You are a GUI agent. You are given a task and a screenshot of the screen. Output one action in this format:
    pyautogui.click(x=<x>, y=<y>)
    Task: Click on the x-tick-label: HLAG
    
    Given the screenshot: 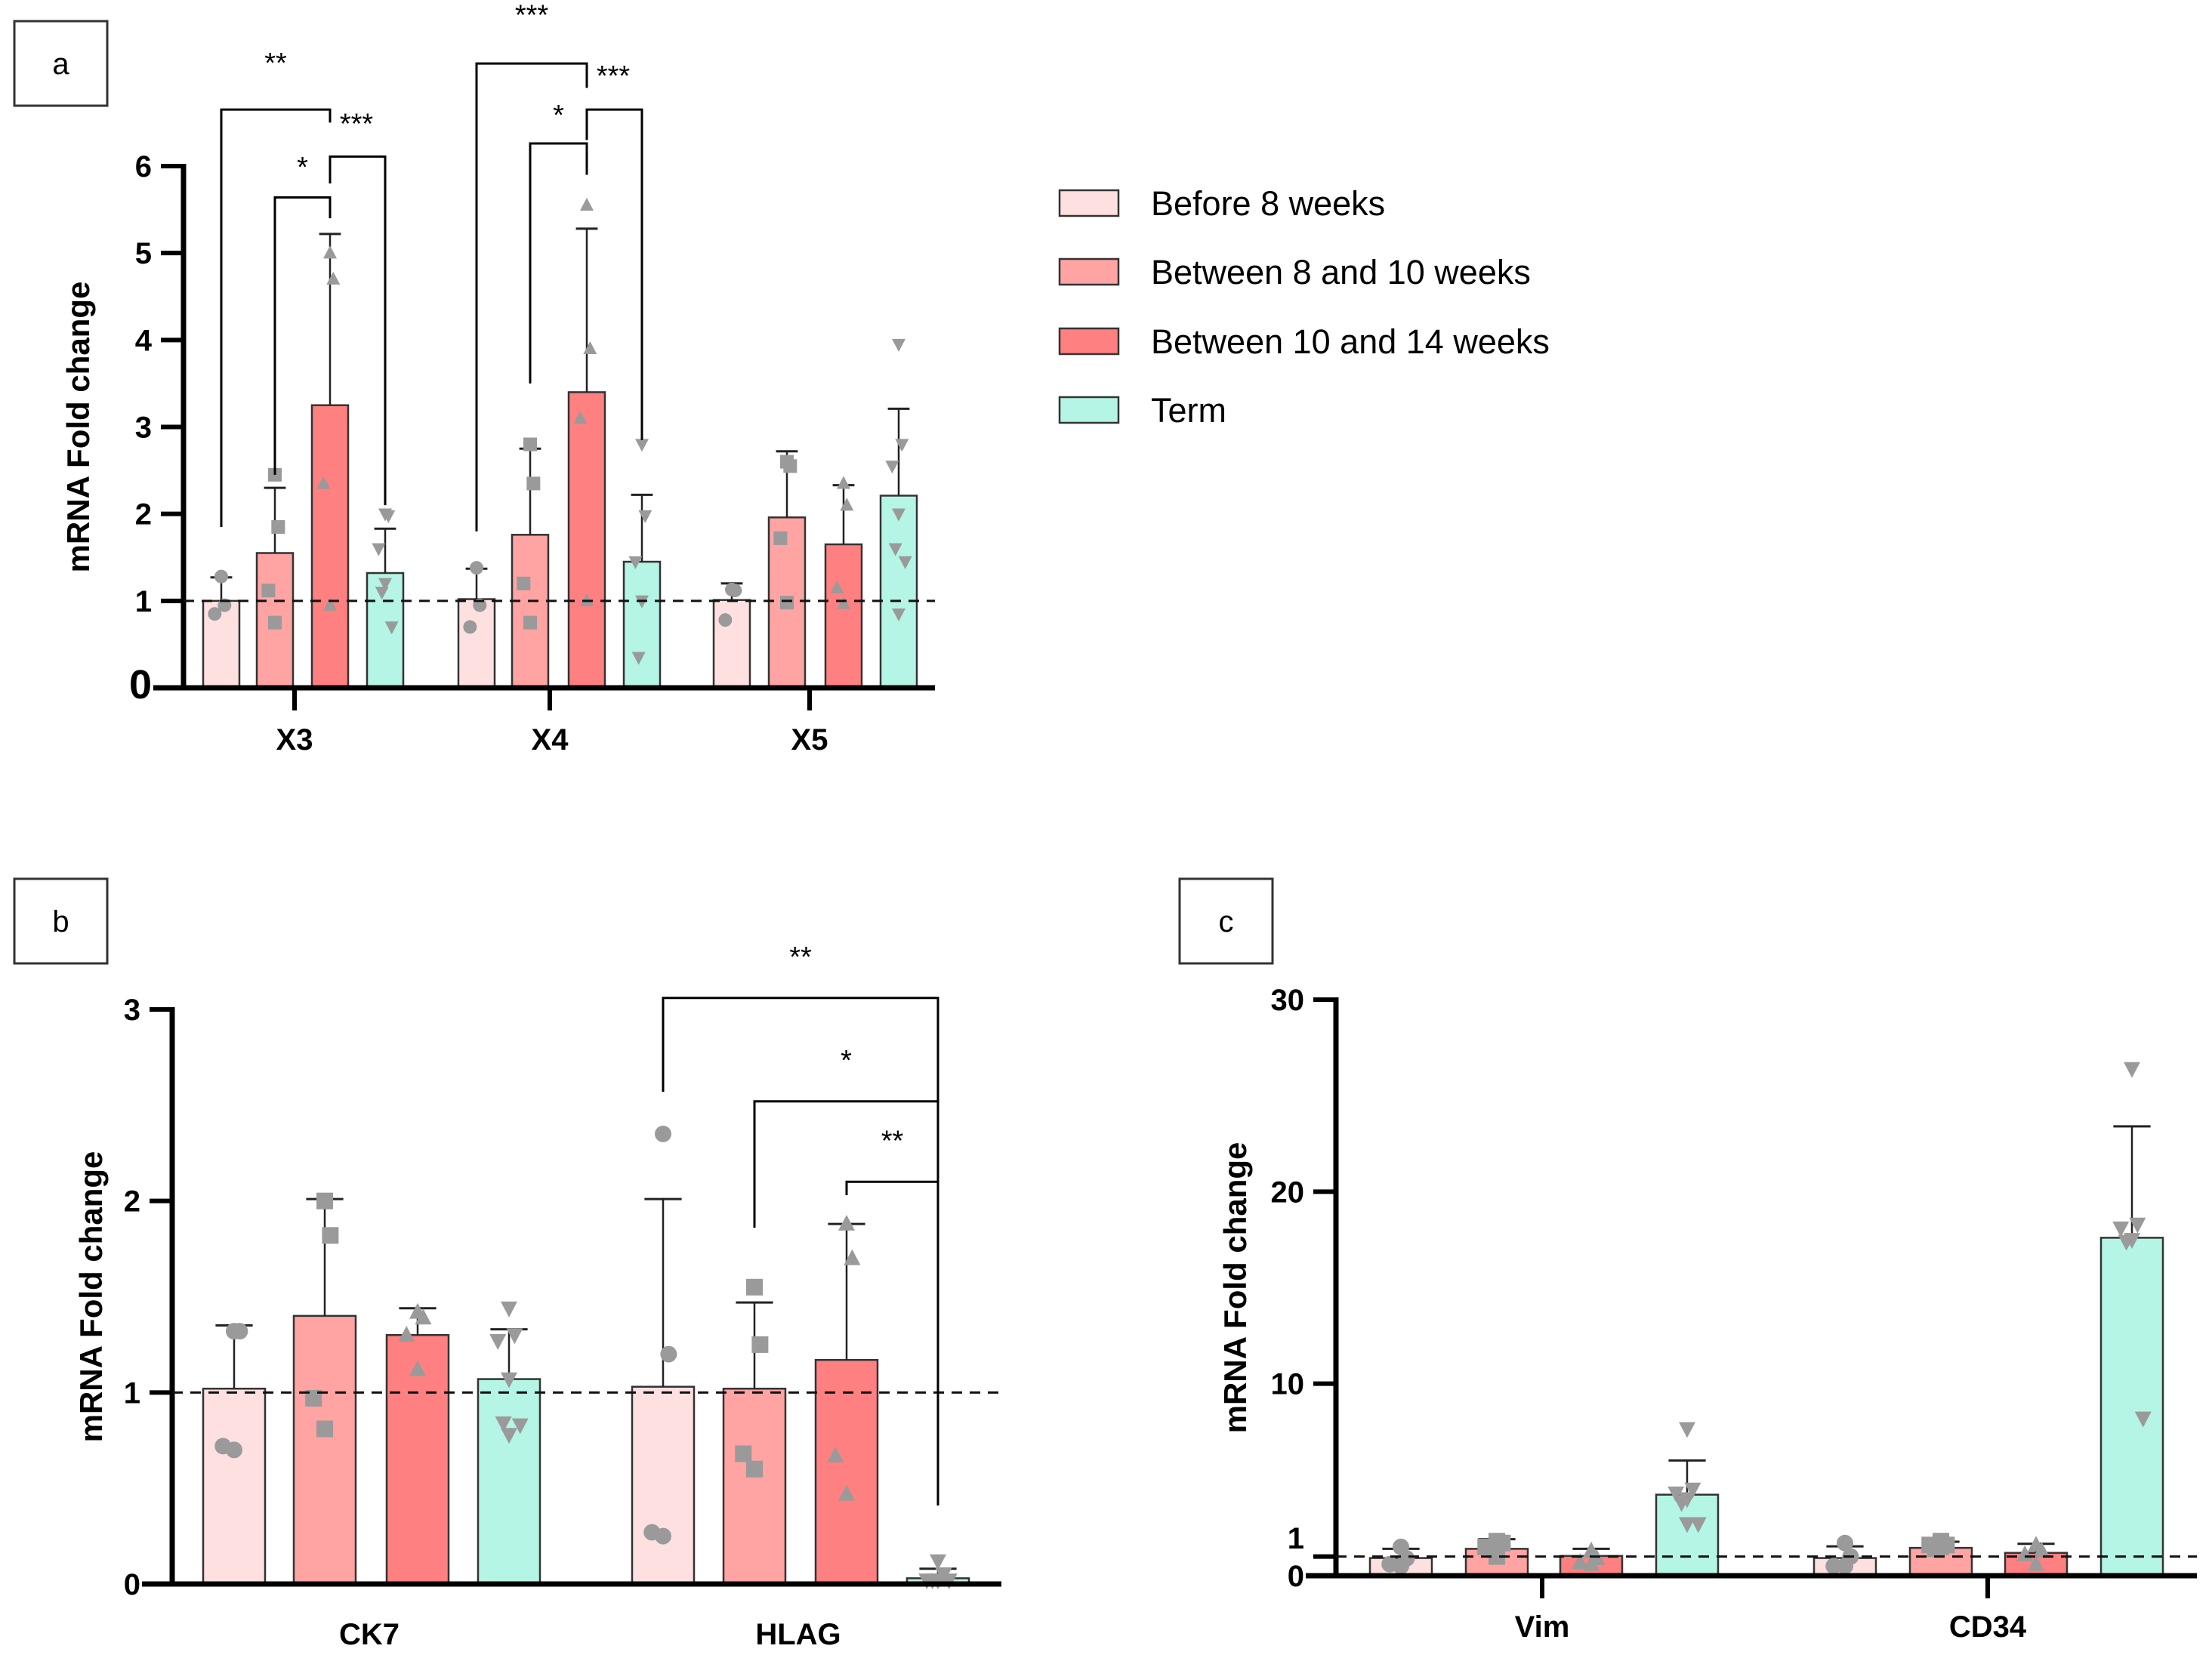 What is the action you would take?
    pyautogui.click(x=798, y=1634)
    